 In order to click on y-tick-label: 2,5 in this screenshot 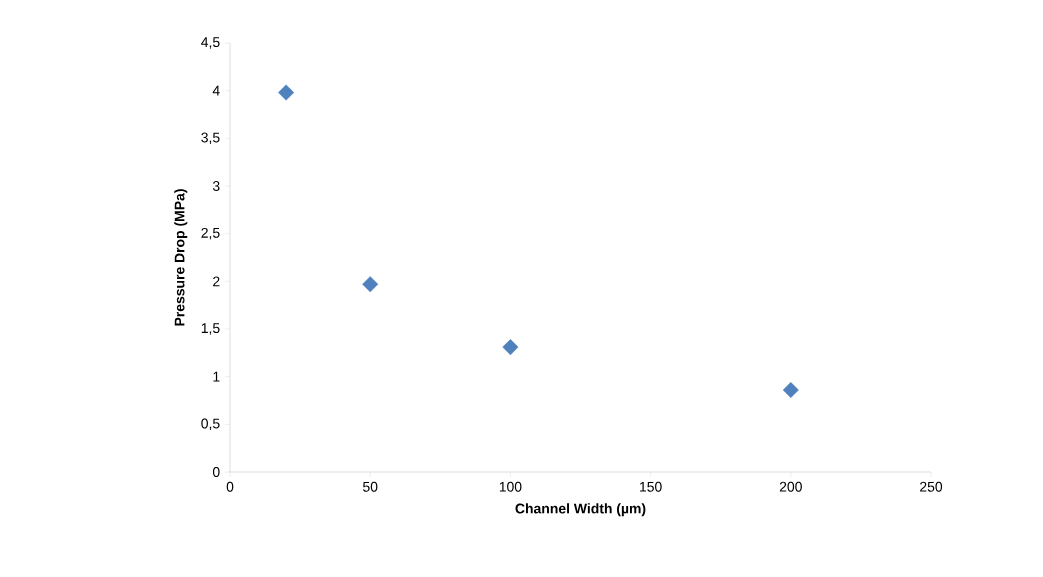, I will do `click(210, 233)`.